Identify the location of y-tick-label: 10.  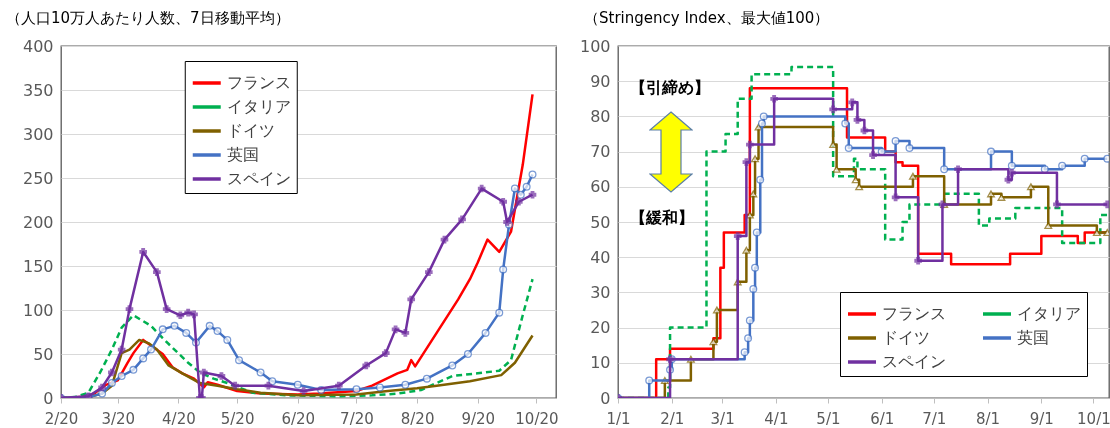
(600, 363).